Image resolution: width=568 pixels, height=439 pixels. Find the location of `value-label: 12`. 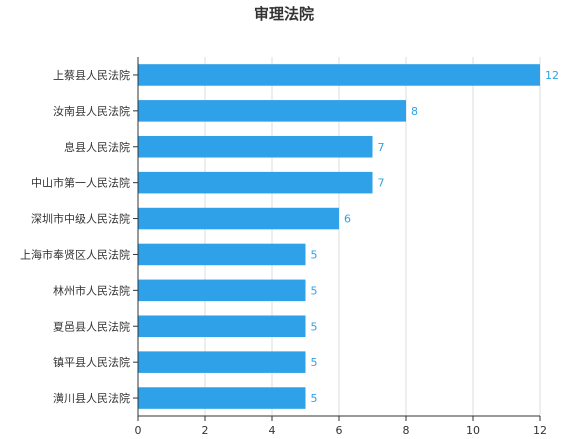

value-label: 12 is located at coordinates (552, 75).